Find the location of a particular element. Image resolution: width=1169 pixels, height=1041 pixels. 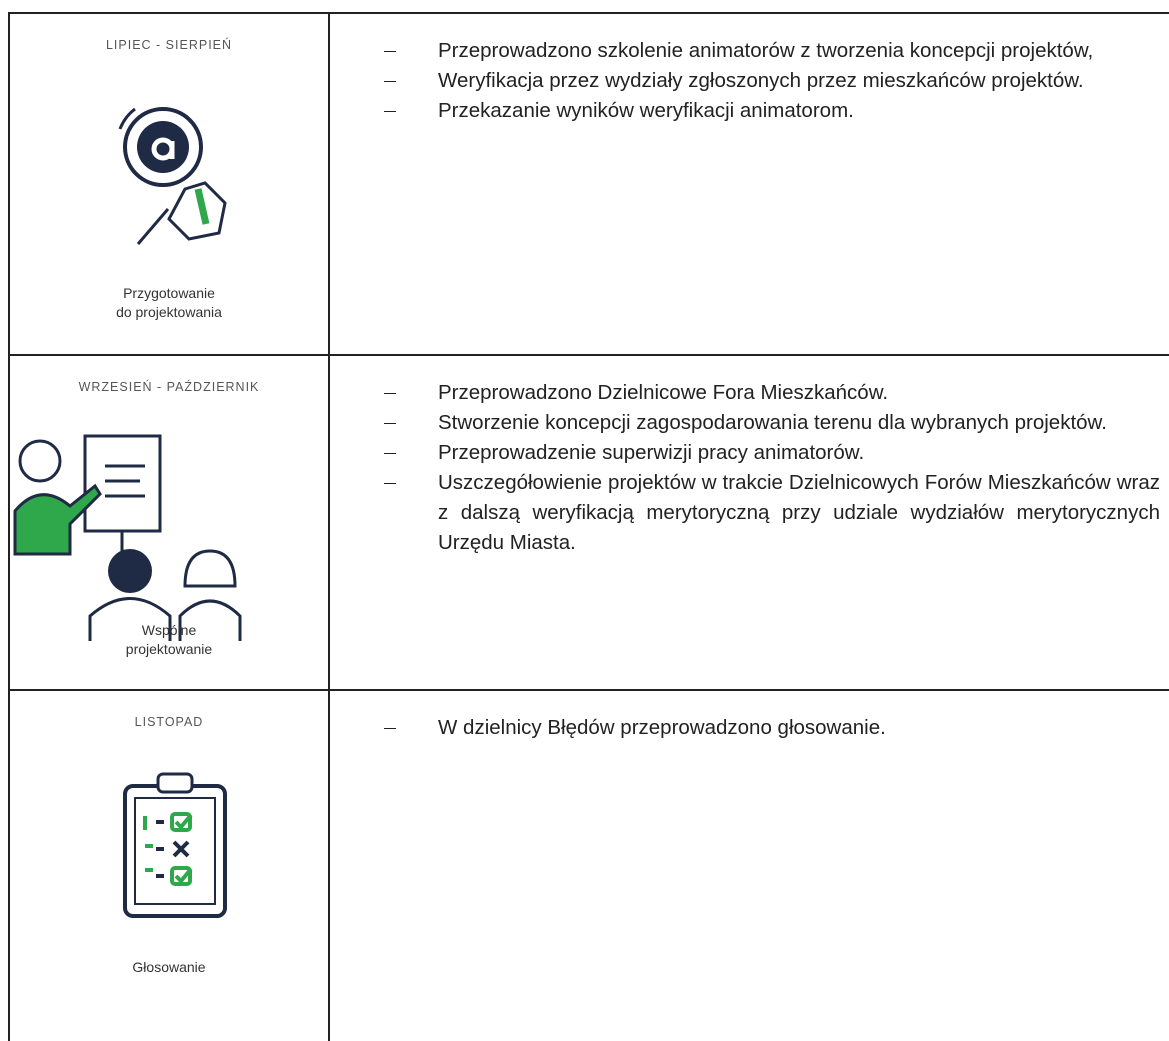

stage-caption: Głosowanie is located at coordinates (169, 967).